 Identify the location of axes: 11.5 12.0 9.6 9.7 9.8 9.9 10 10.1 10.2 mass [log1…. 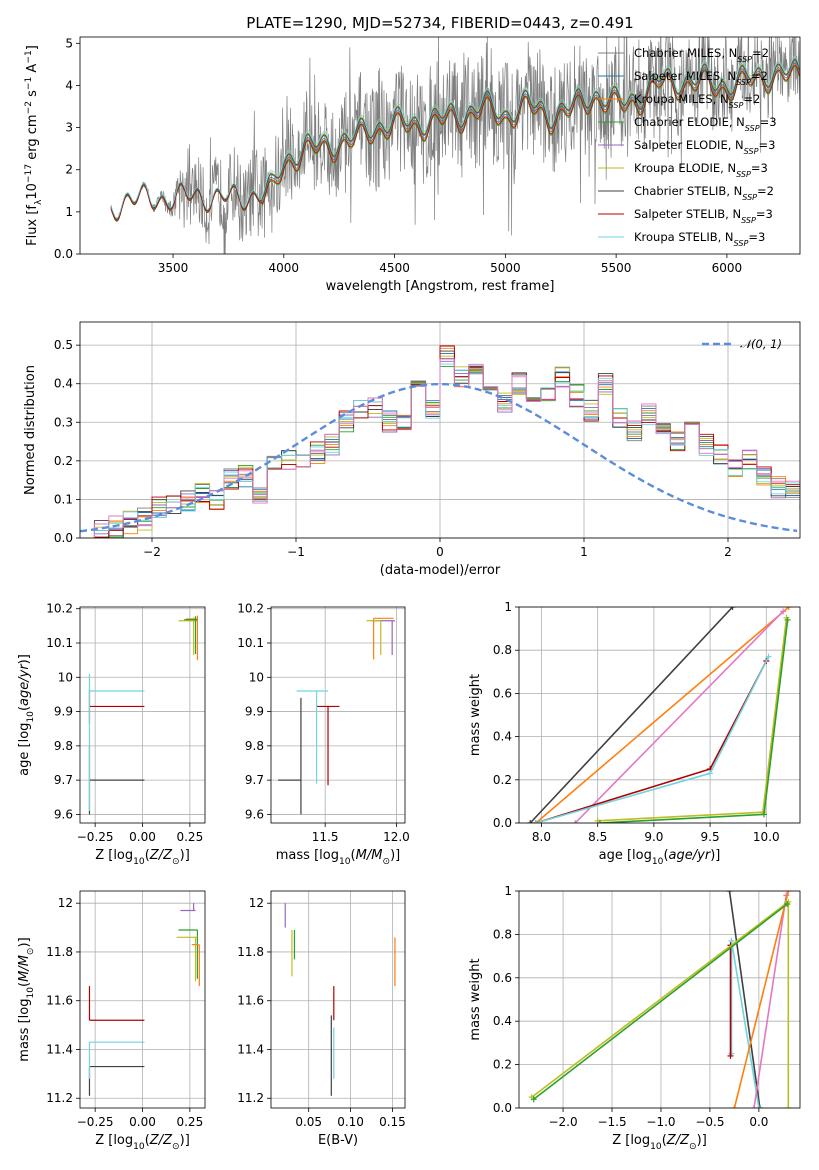
(323, 734).